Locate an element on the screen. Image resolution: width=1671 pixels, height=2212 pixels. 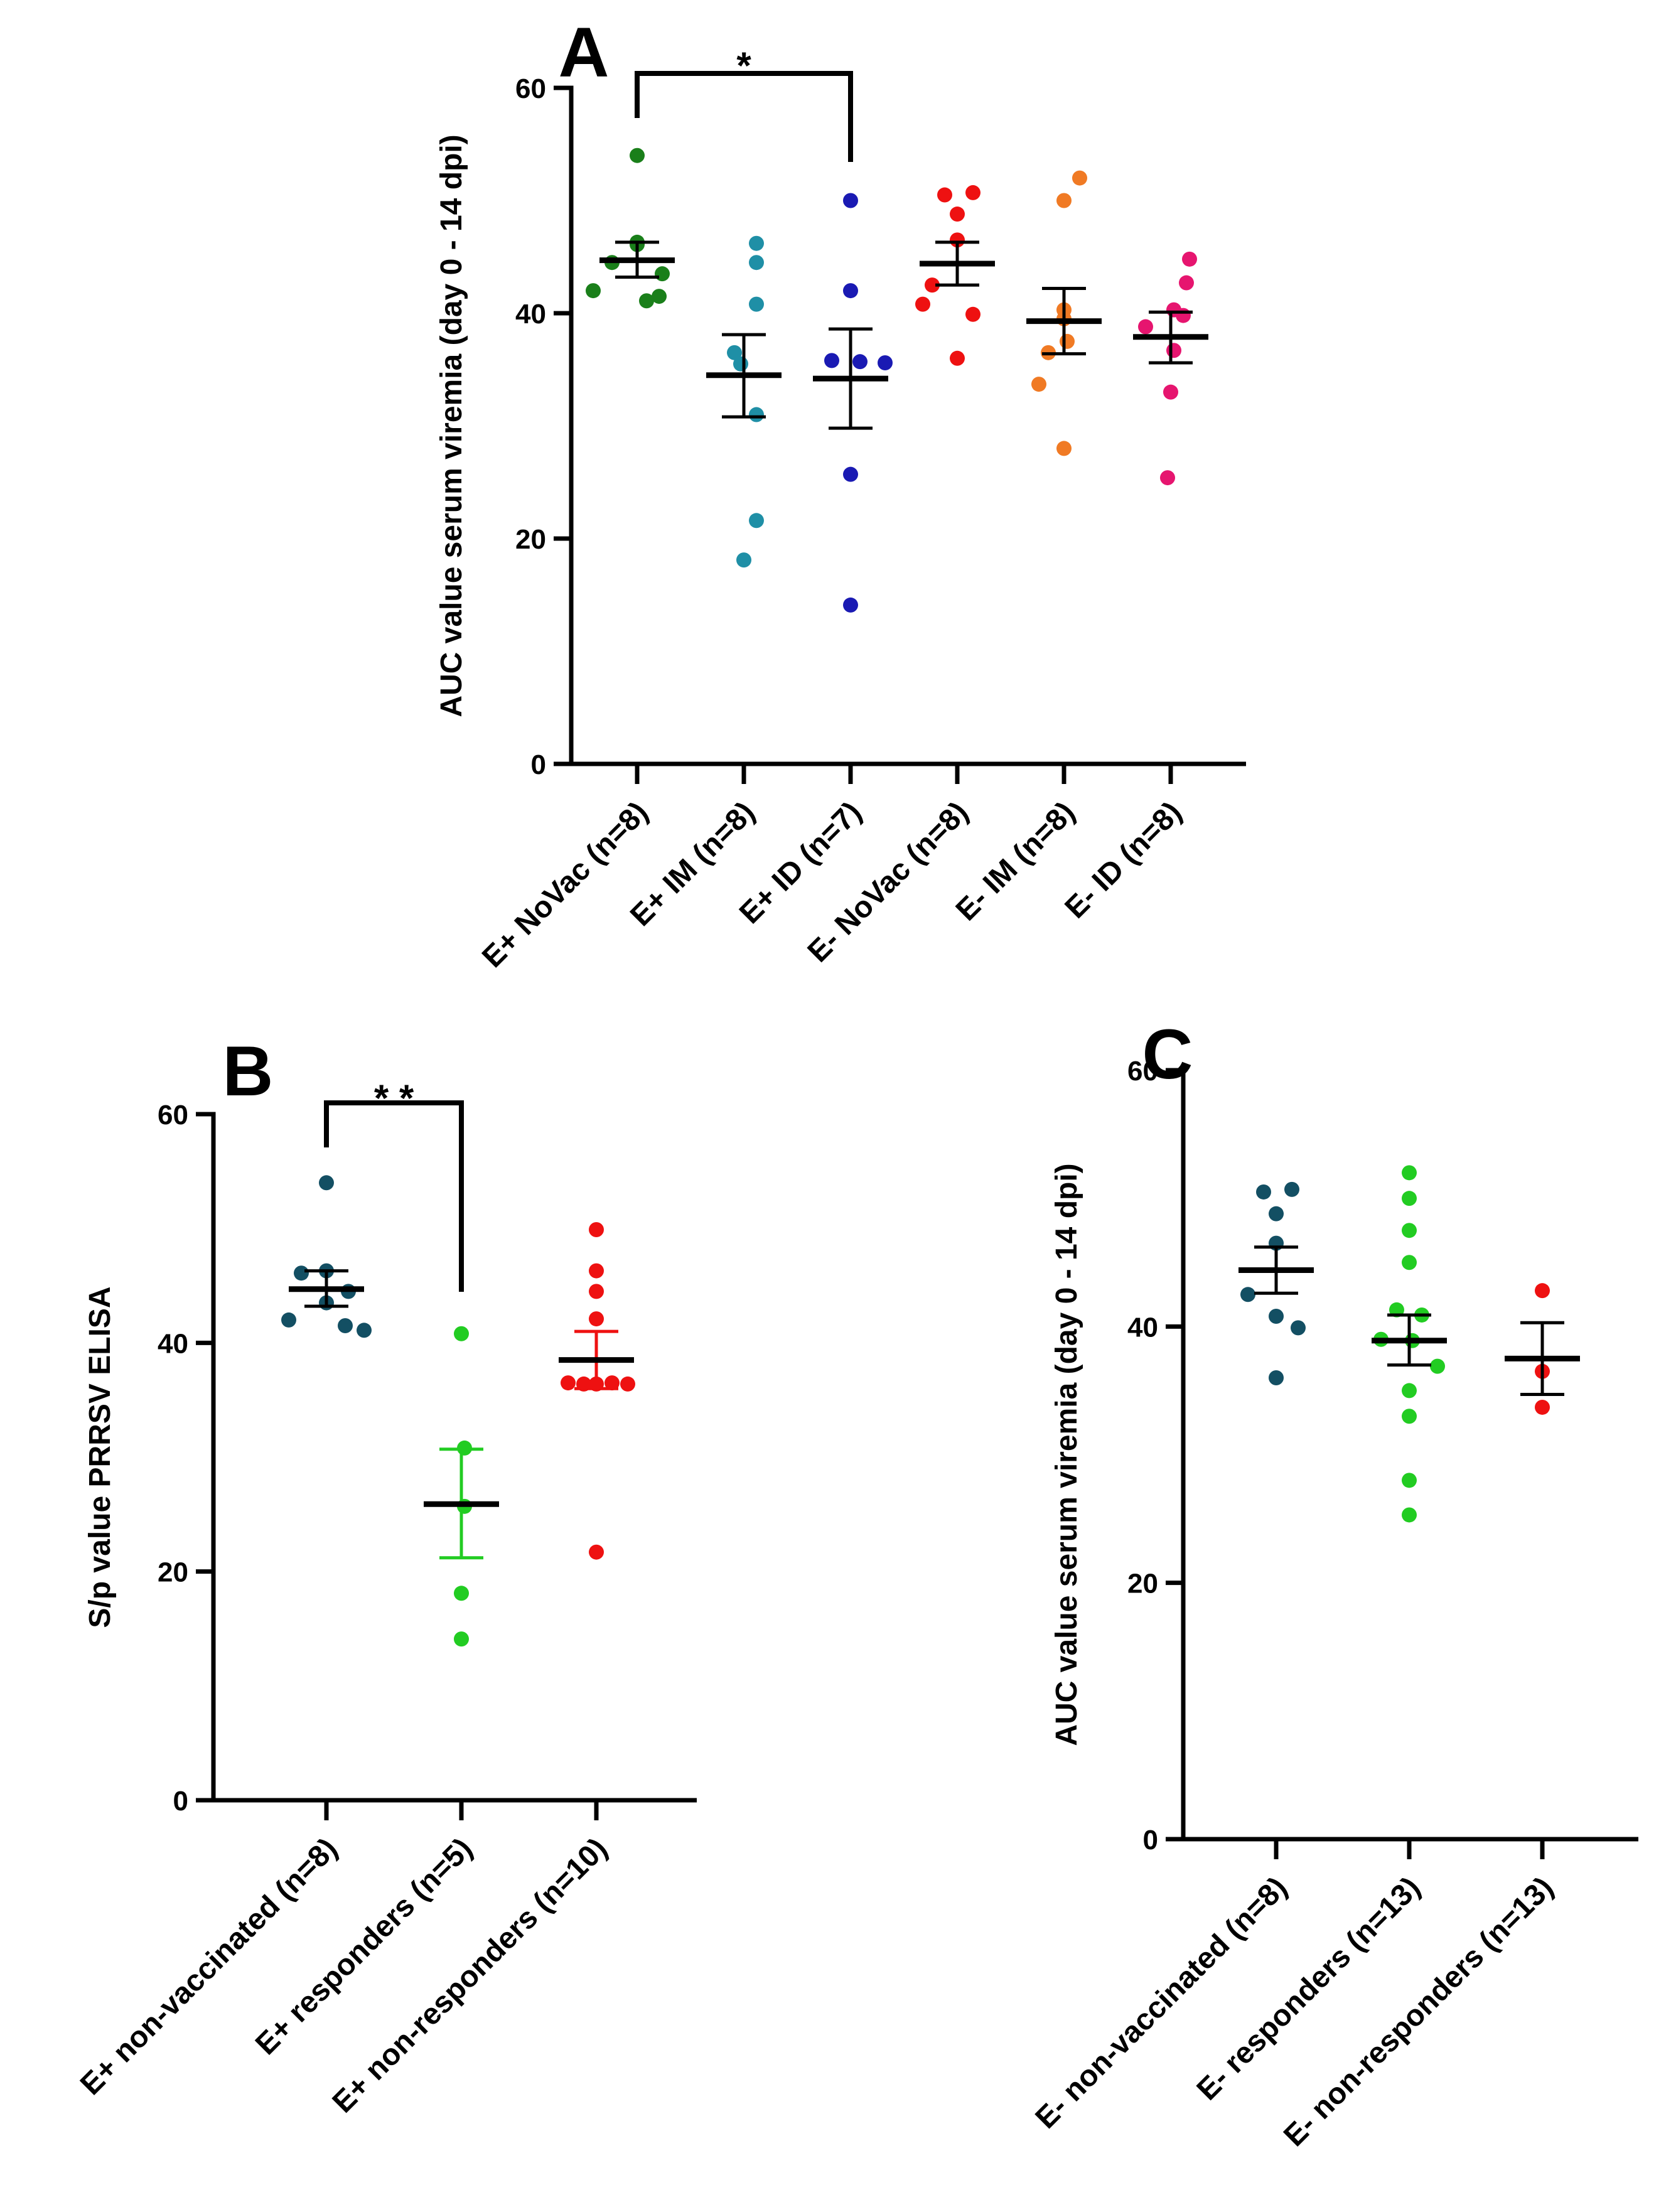
group-1: E+ NoVac (n=8) is located at coordinates (575, 561).